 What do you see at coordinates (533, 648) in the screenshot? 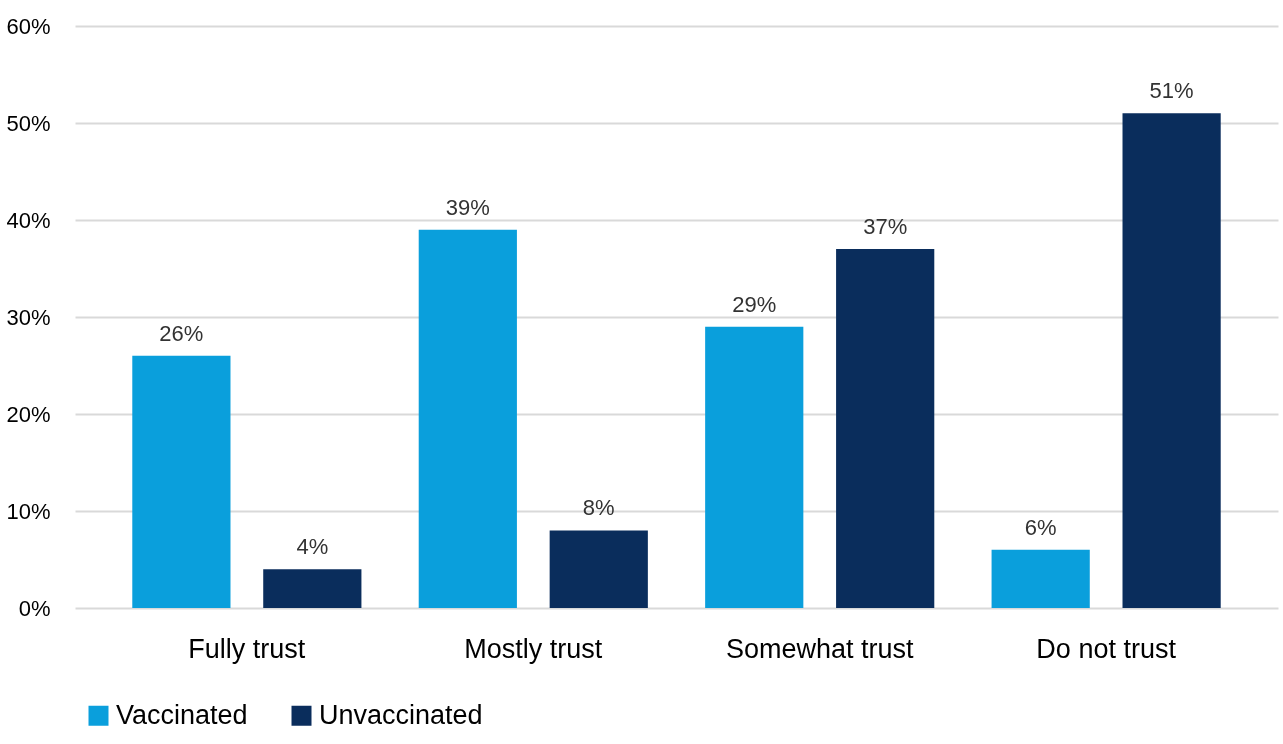
I see `x-tick-label: Mostly trust` at bounding box center [533, 648].